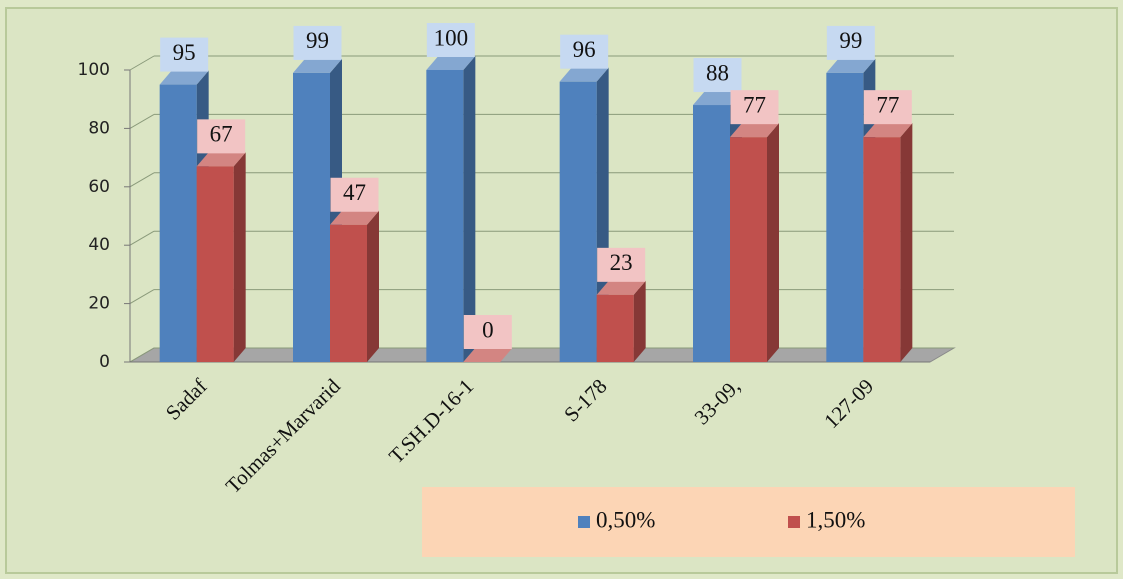 This screenshot has height=579, width=1123. I want to click on y-tick-label: 40, so click(99, 245).